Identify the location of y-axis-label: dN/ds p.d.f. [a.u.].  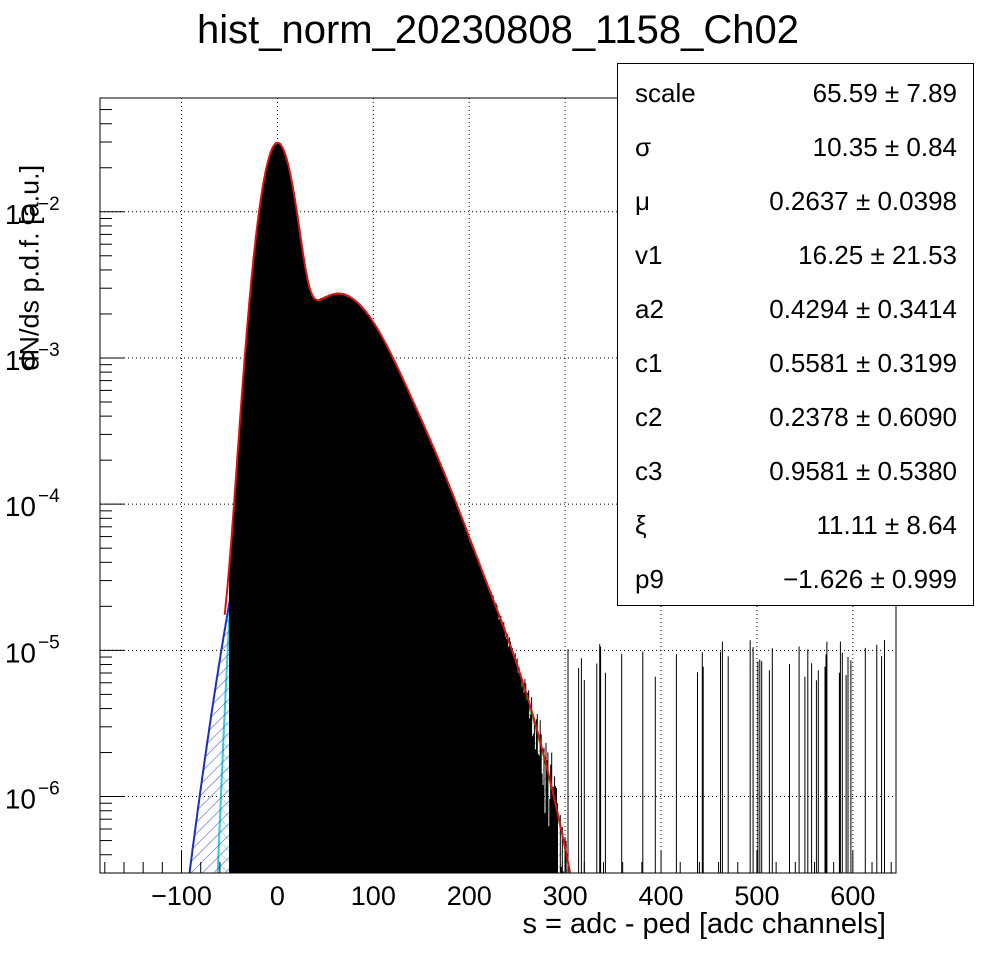
(29, 267).